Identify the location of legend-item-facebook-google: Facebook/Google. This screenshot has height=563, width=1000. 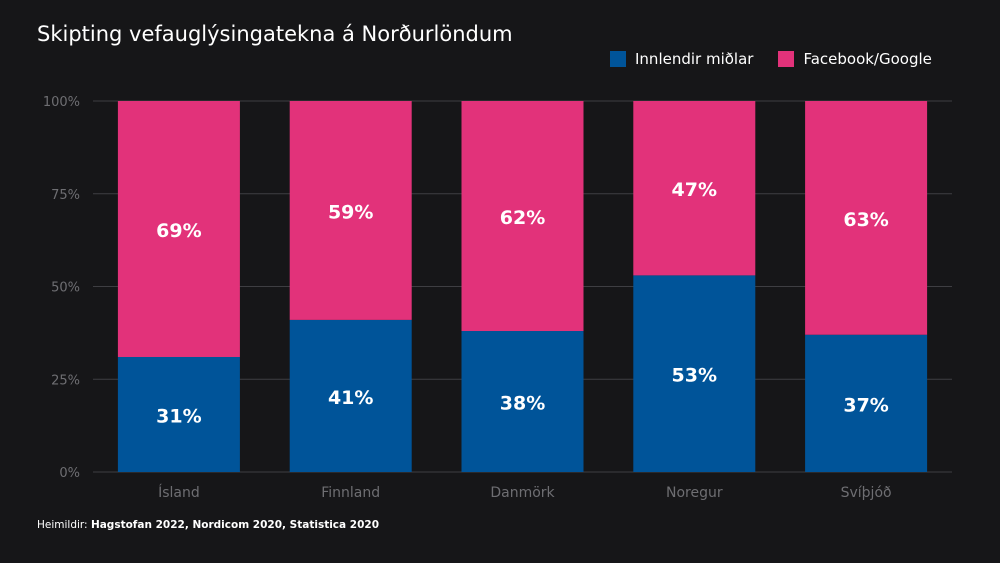
(855, 59).